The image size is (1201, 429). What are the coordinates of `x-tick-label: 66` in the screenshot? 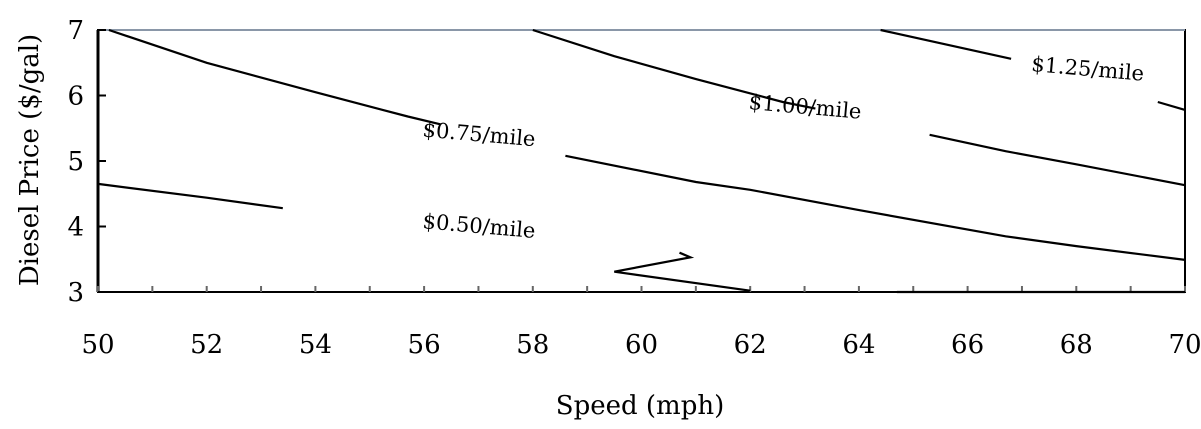 It's located at (967, 345).